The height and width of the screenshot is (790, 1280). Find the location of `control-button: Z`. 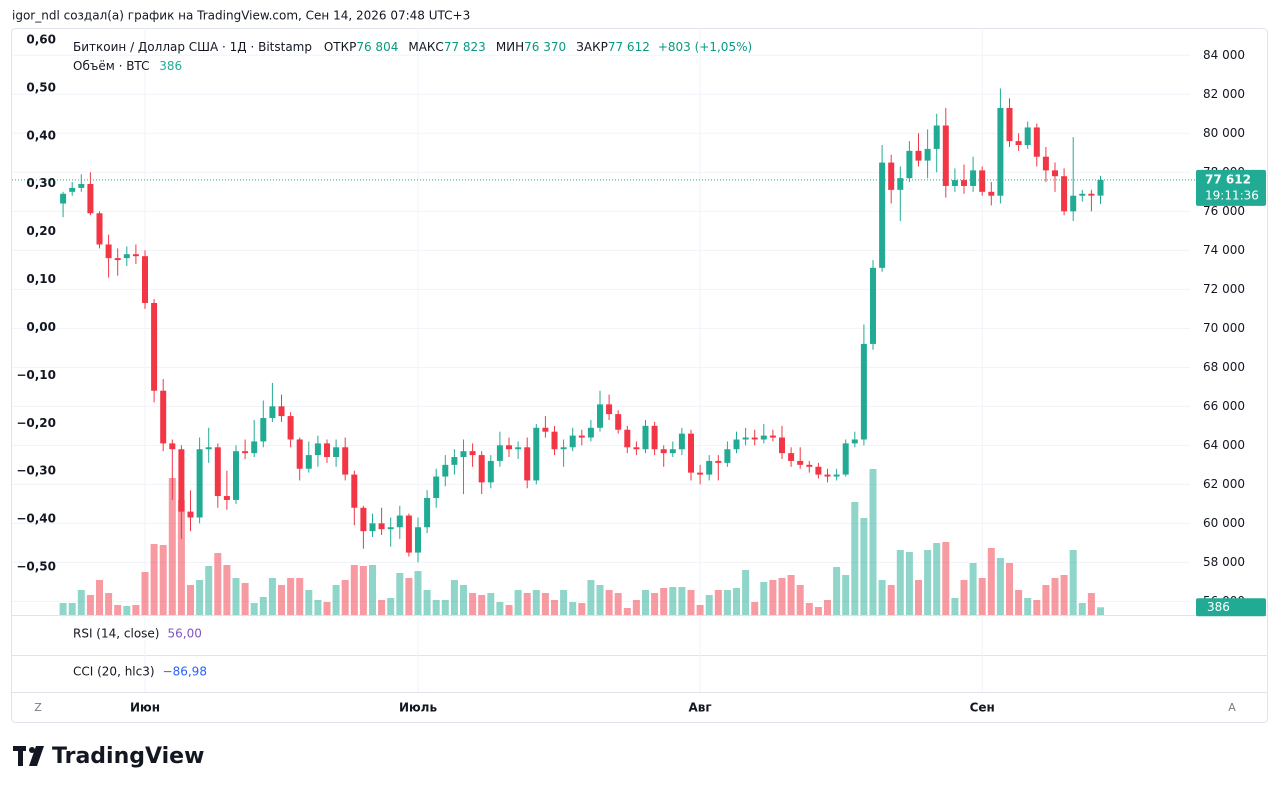

control-button: Z is located at coordinates (38, 707).